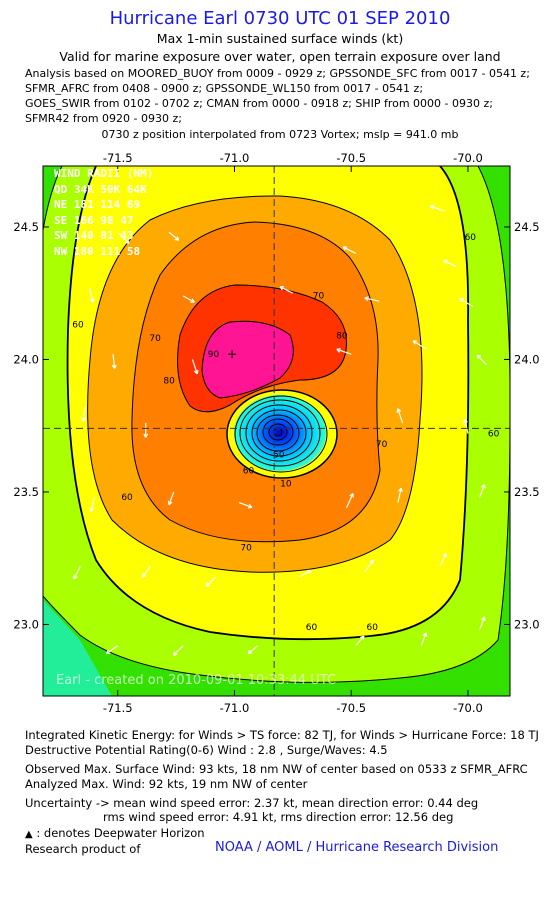 This screenshot has height=915, width=560. Describe the element at coordinates (29, 834) in the screenshot. I see `triangle-icon: ▲` at that location.